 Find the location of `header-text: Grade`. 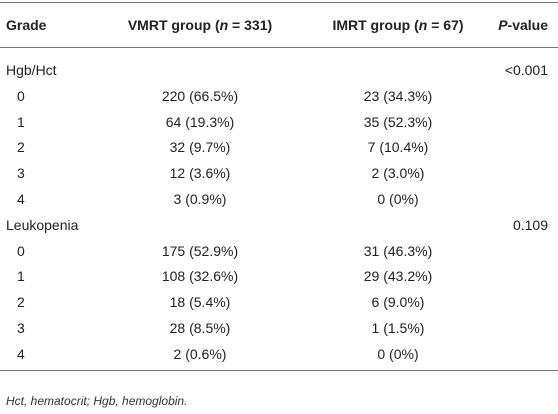

header-text: Grade is located at coordinates (26, 25).